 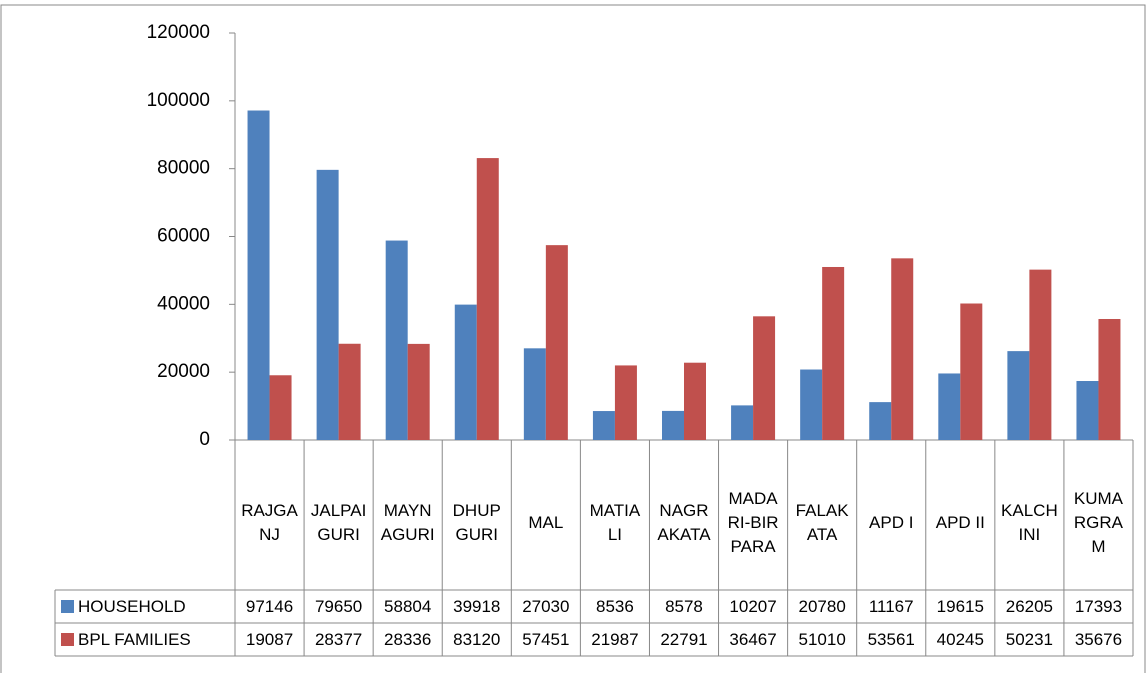 What do you see at coordinates (684, 522) in the screenshot?
I see `category-label: NAGRAKATA` at bounding box center [684, 522].